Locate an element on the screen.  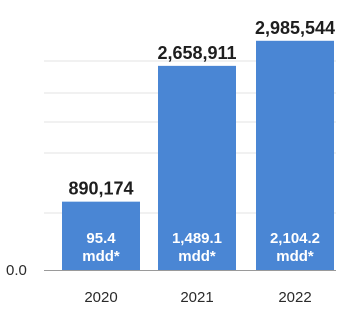
inner-unit-label-2021: mdd* is located at coordinates (197, 256).